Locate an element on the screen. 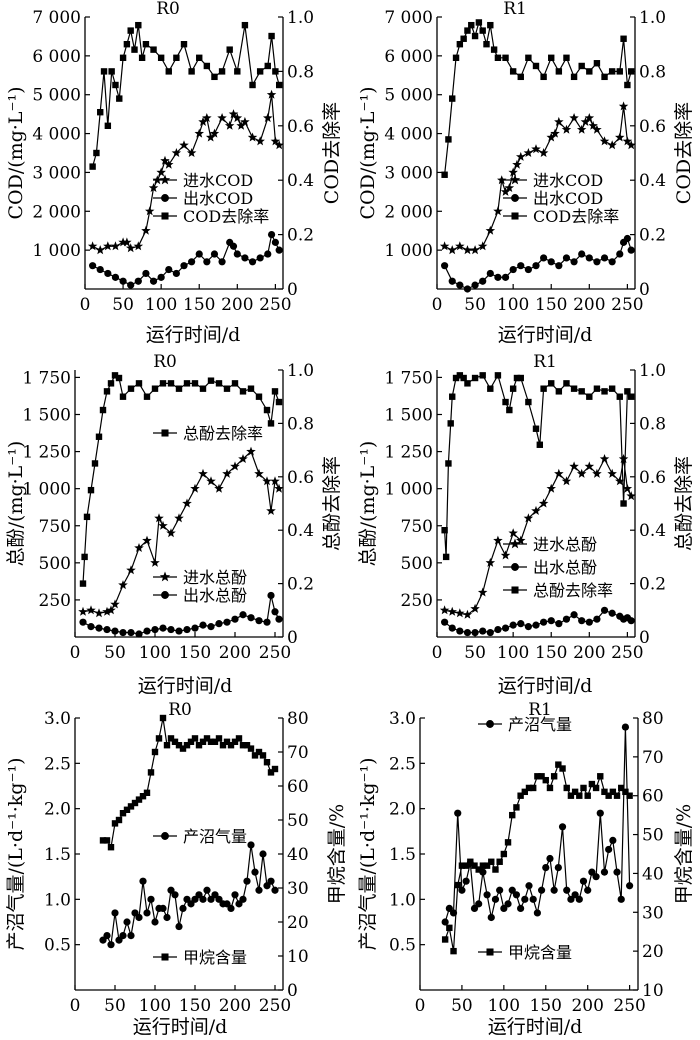 This screenshot has height=1040, width=700. y-tick-label: 5 000 is located at coordinates (56, 96).